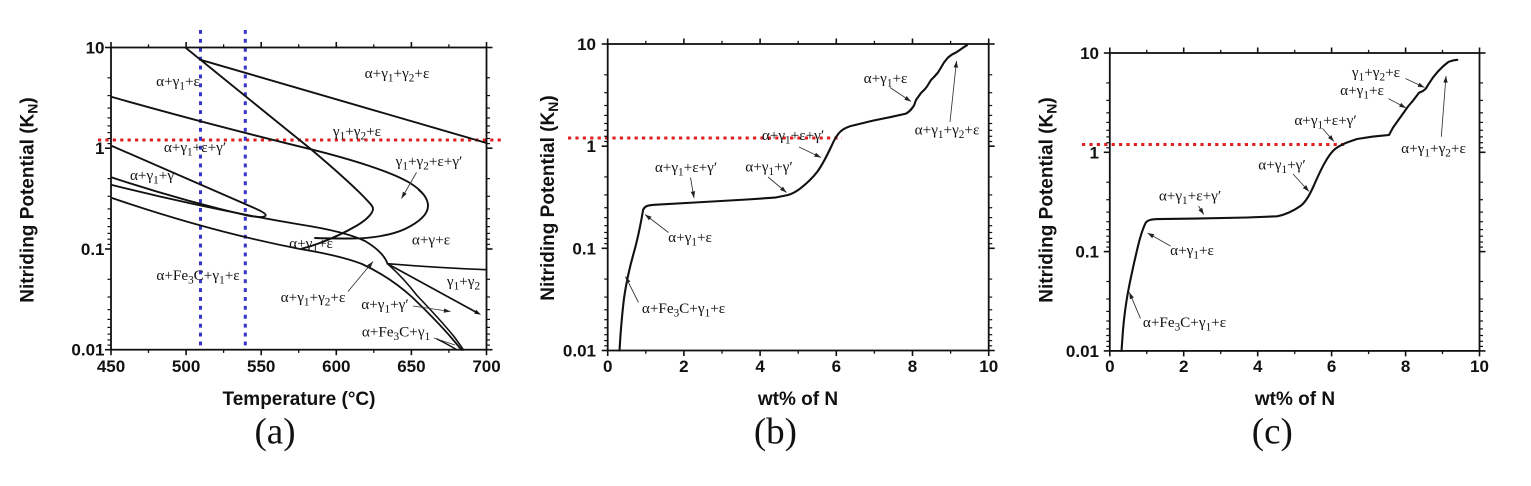 The image size is (1531, 486). I want to click on svg-text: 500, so click(186, 366).